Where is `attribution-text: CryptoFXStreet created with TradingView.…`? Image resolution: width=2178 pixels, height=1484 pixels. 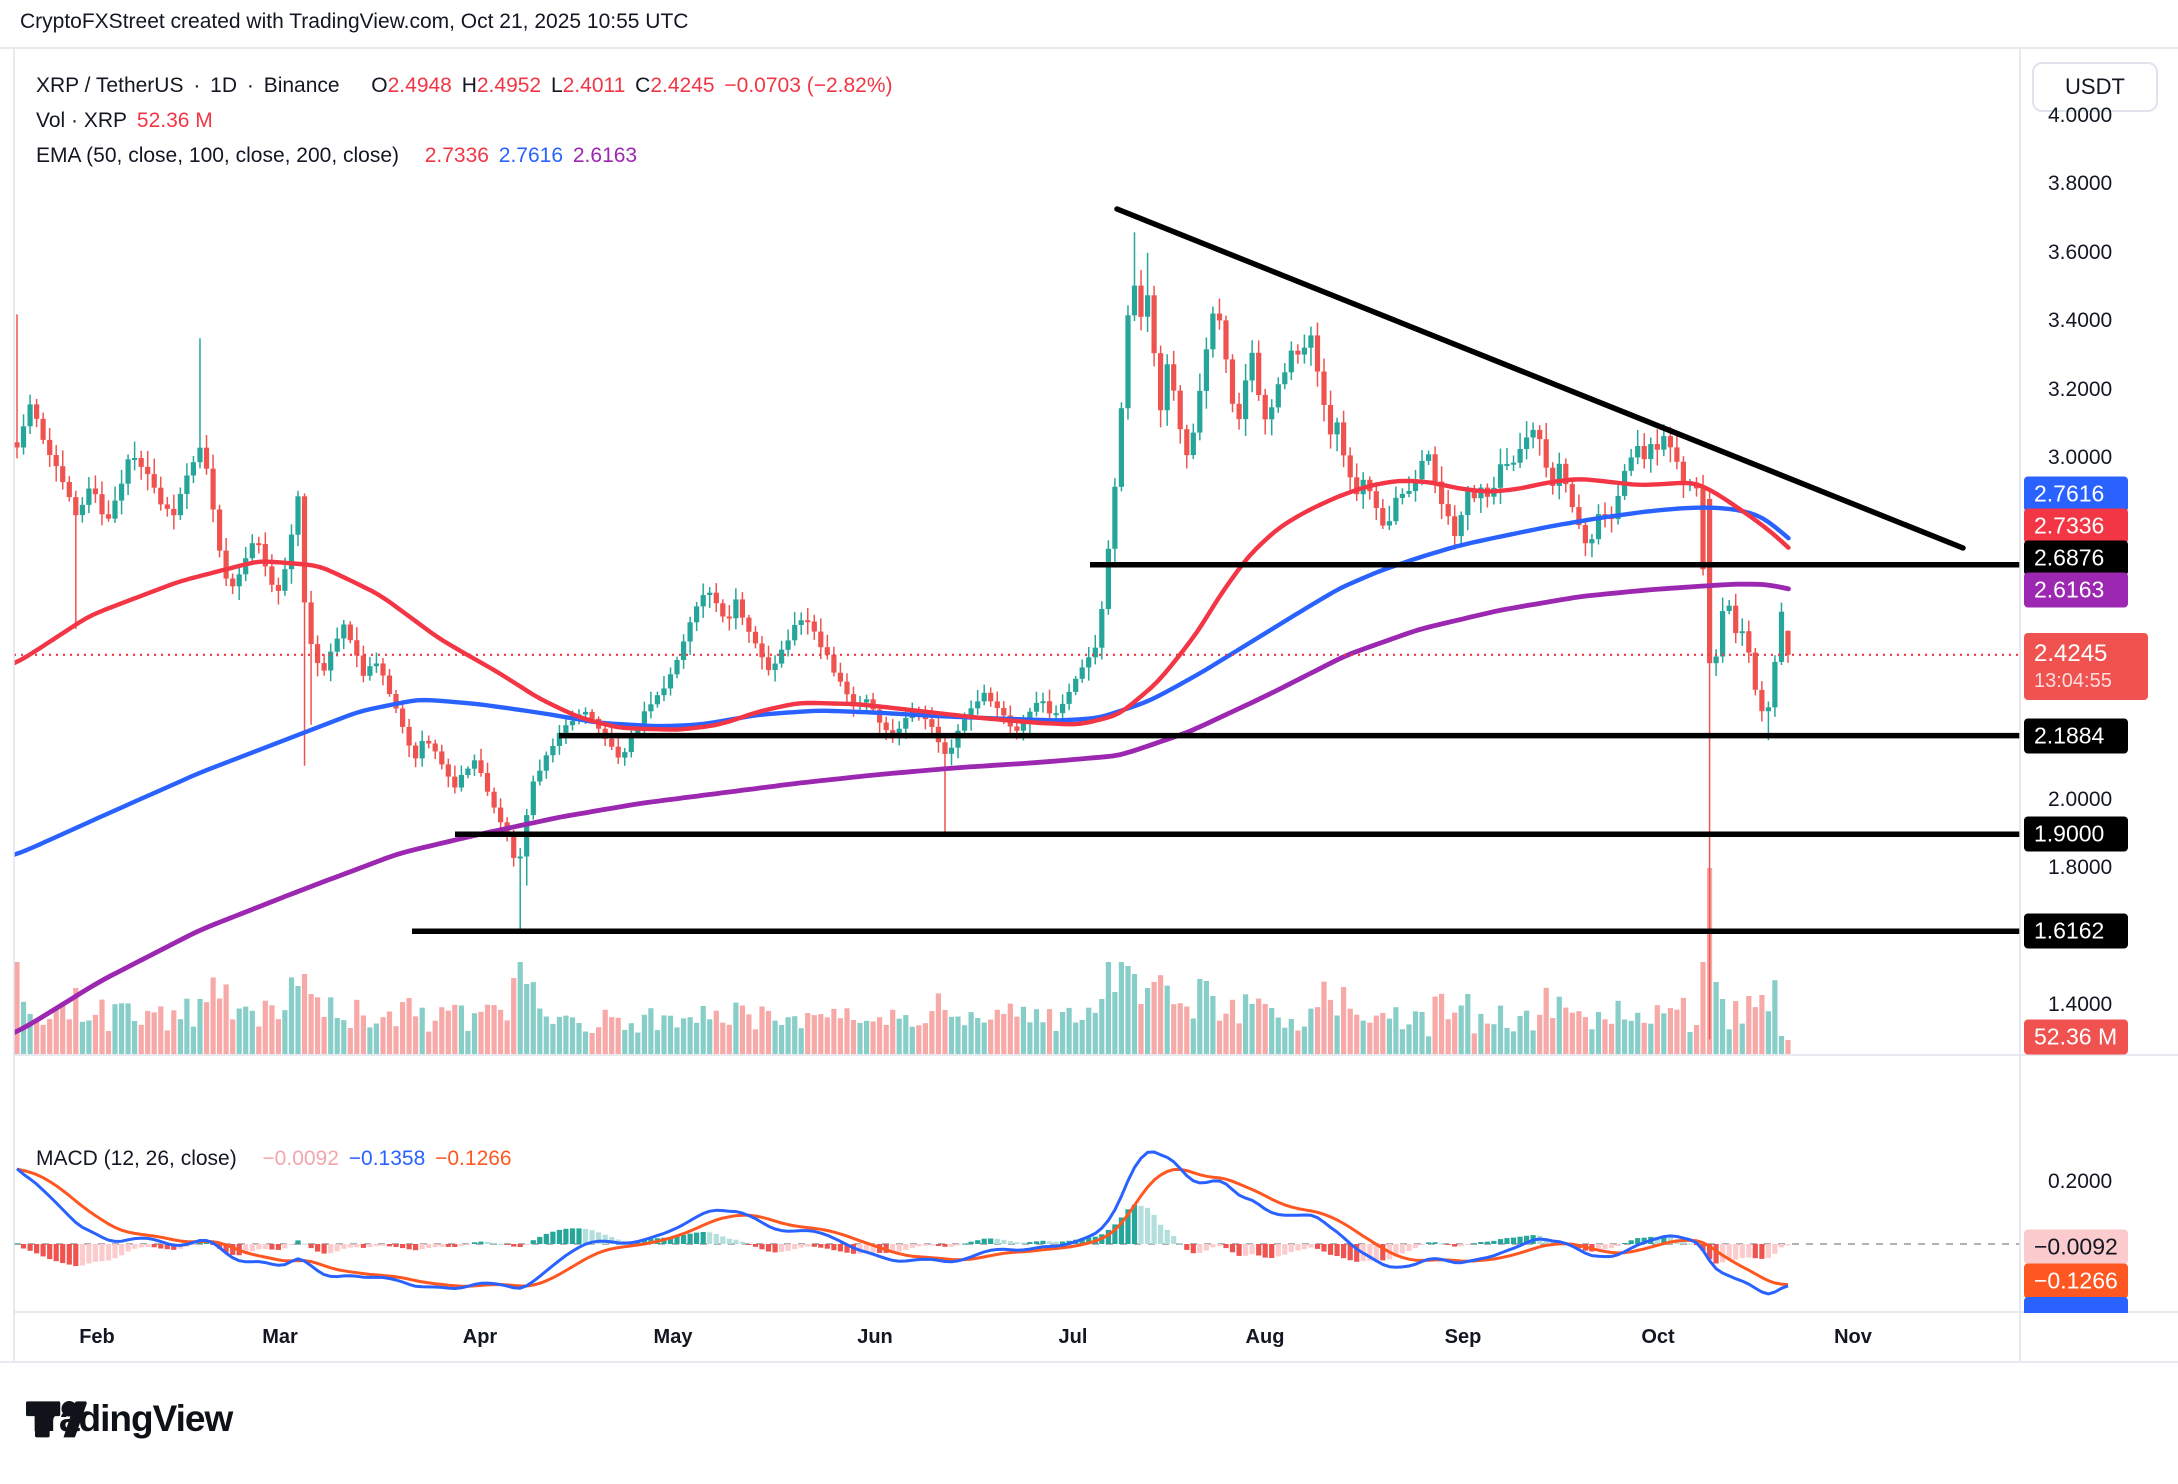 attribution-text: CryptoFXStreet created with TradingView.… is located at coordinates (354, 21).